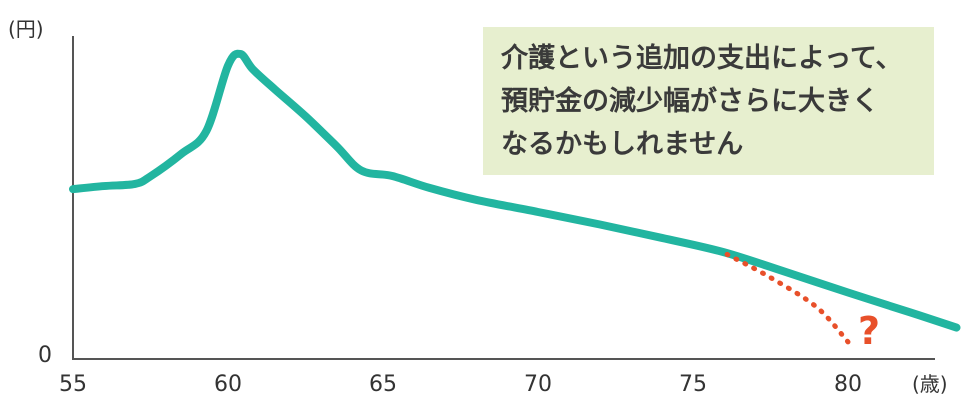 This screenshot has height=398, width=965. What do you see at coordinates (26, 29) in the screenshot?
I see `y-unit-label: (円)` at bounding box center [26, 29].